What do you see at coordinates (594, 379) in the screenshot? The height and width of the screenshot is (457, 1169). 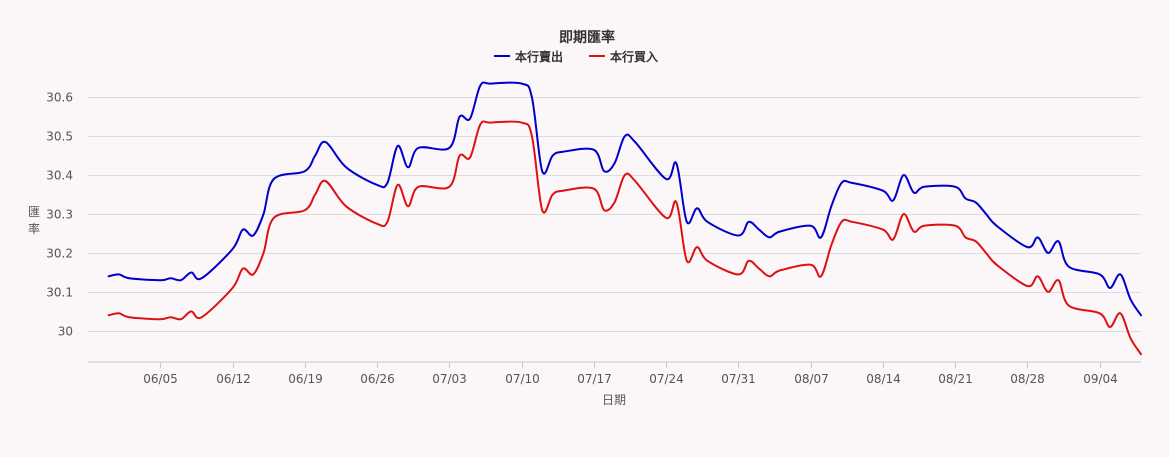 I see `x-tick-label: 07/17` at bounding box center [594, 379].